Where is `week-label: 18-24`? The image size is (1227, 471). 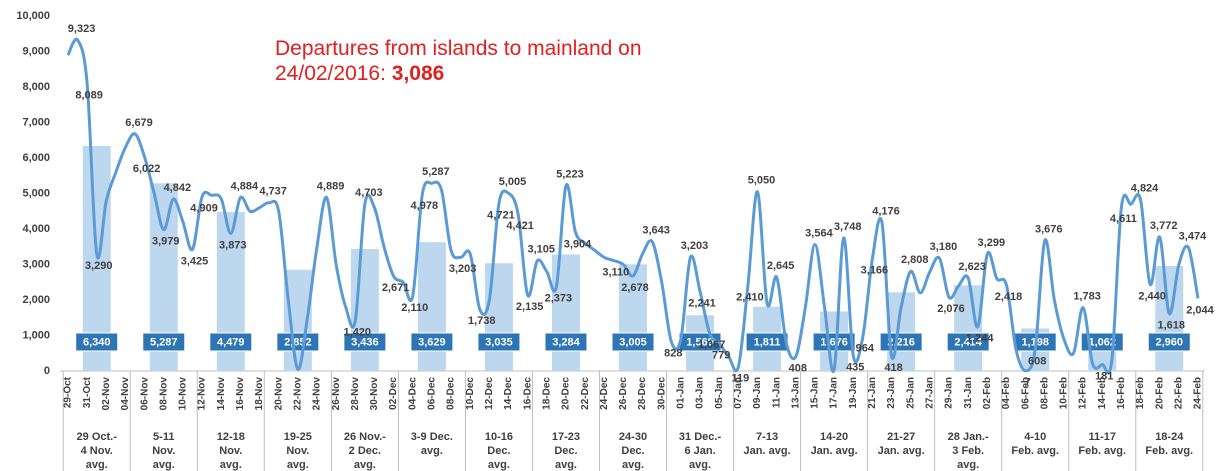
week-label: 18-24 is located at coordinates (1169, 437).